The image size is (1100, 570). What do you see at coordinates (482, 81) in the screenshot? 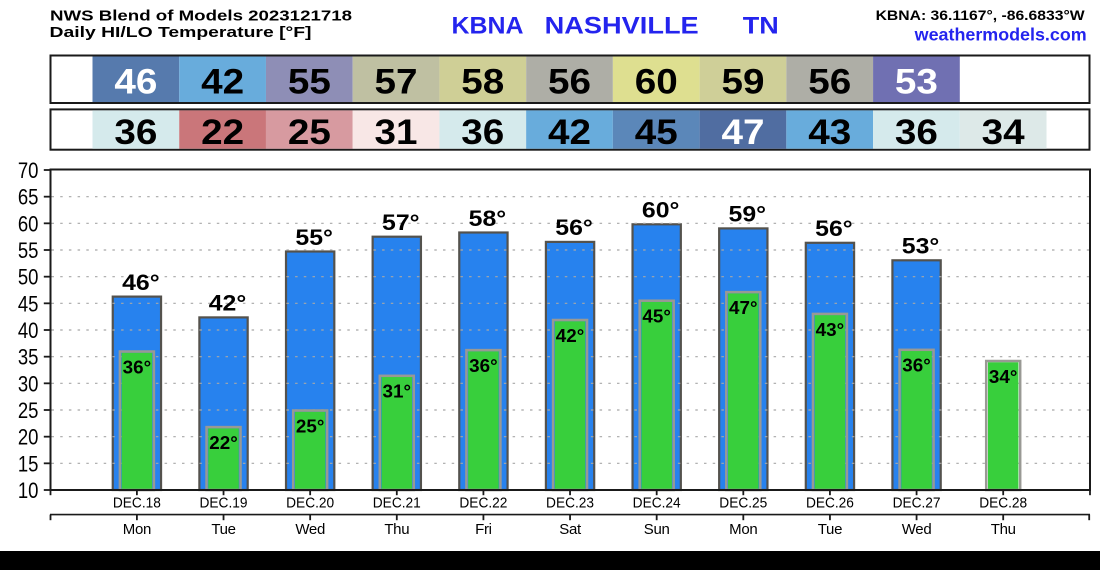
I see `svg-text: 58` at bounding box center [482, 81].